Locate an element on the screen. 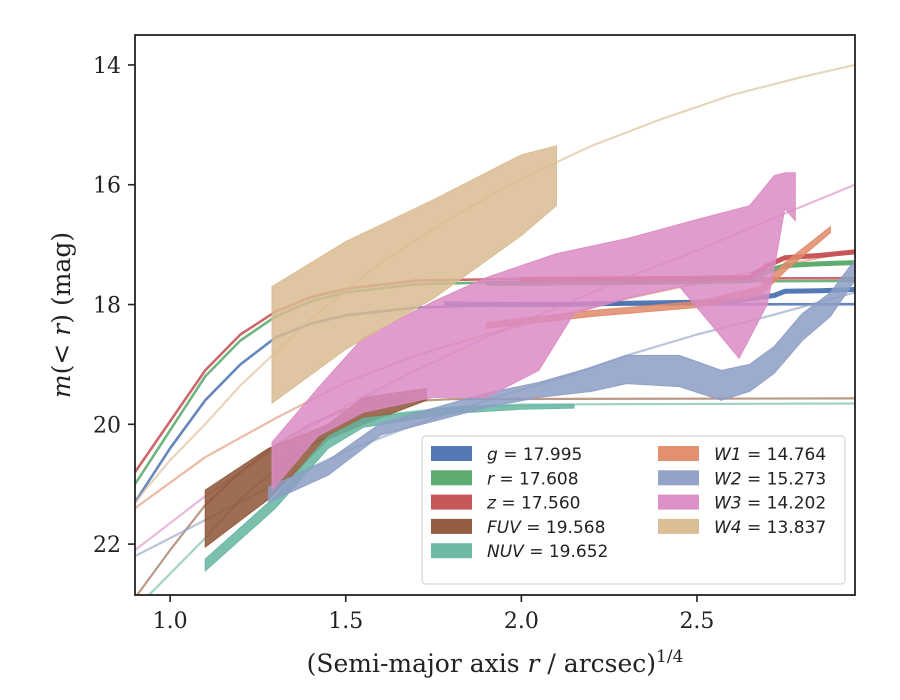 This screenshot has width=900, height=700. x-axis-label-main: (Semi-major axis is located at coordinates (417, 663).